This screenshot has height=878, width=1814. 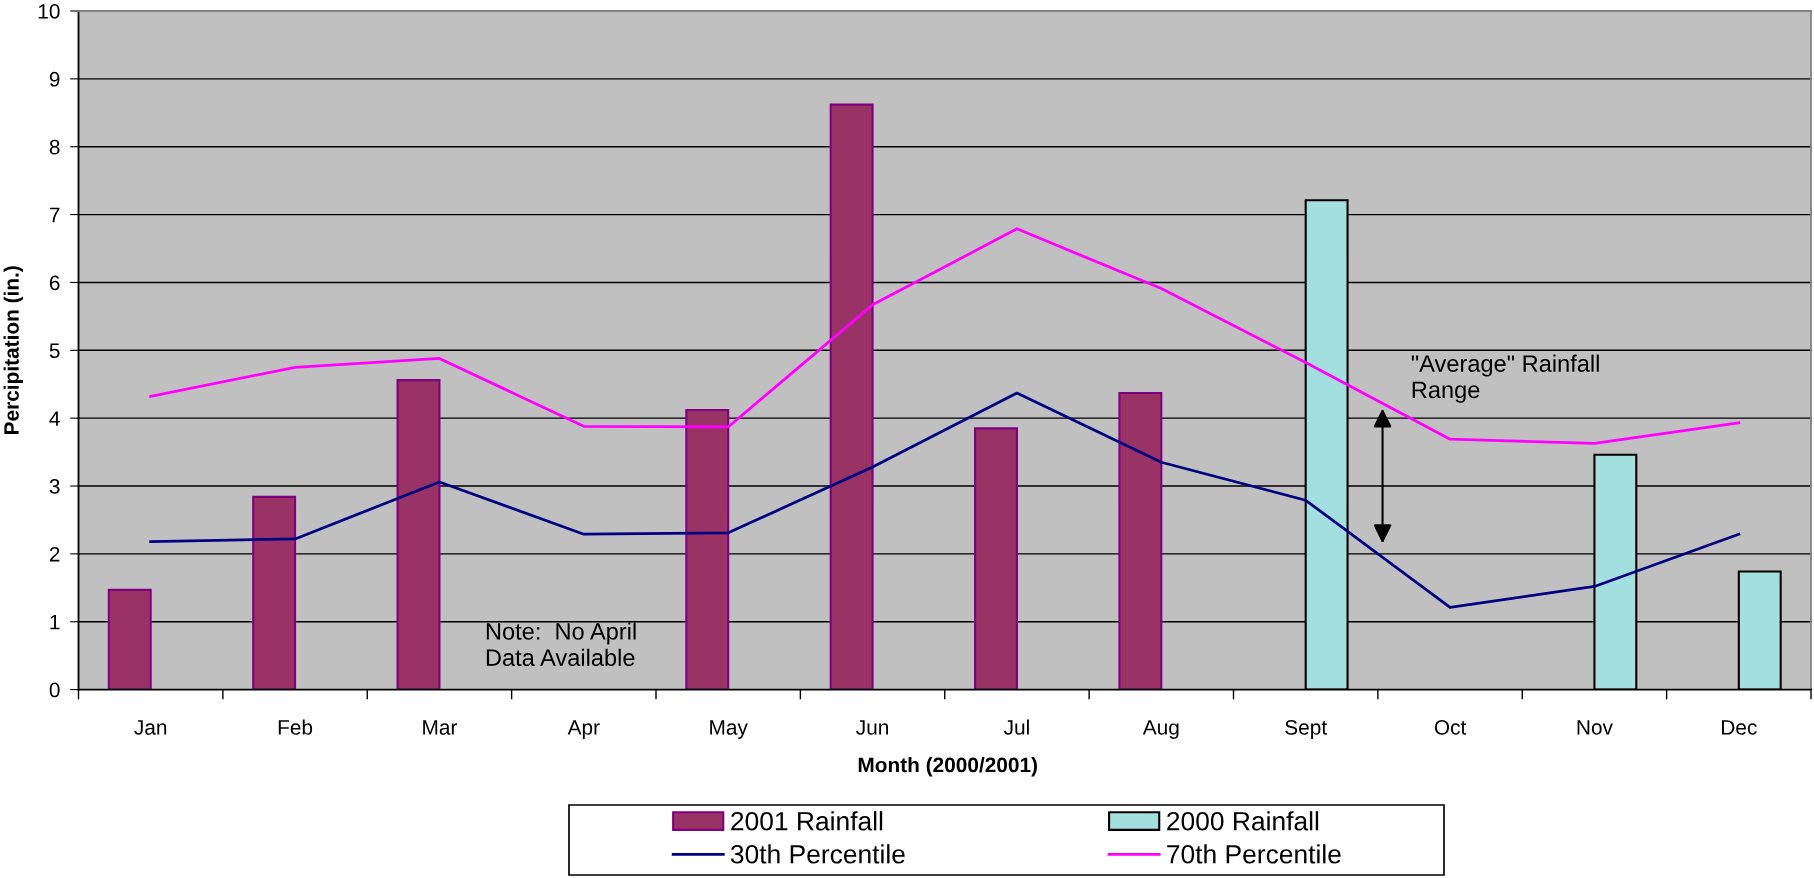 I want to click on y-tick-label: 5, so click(x=54, y=351).